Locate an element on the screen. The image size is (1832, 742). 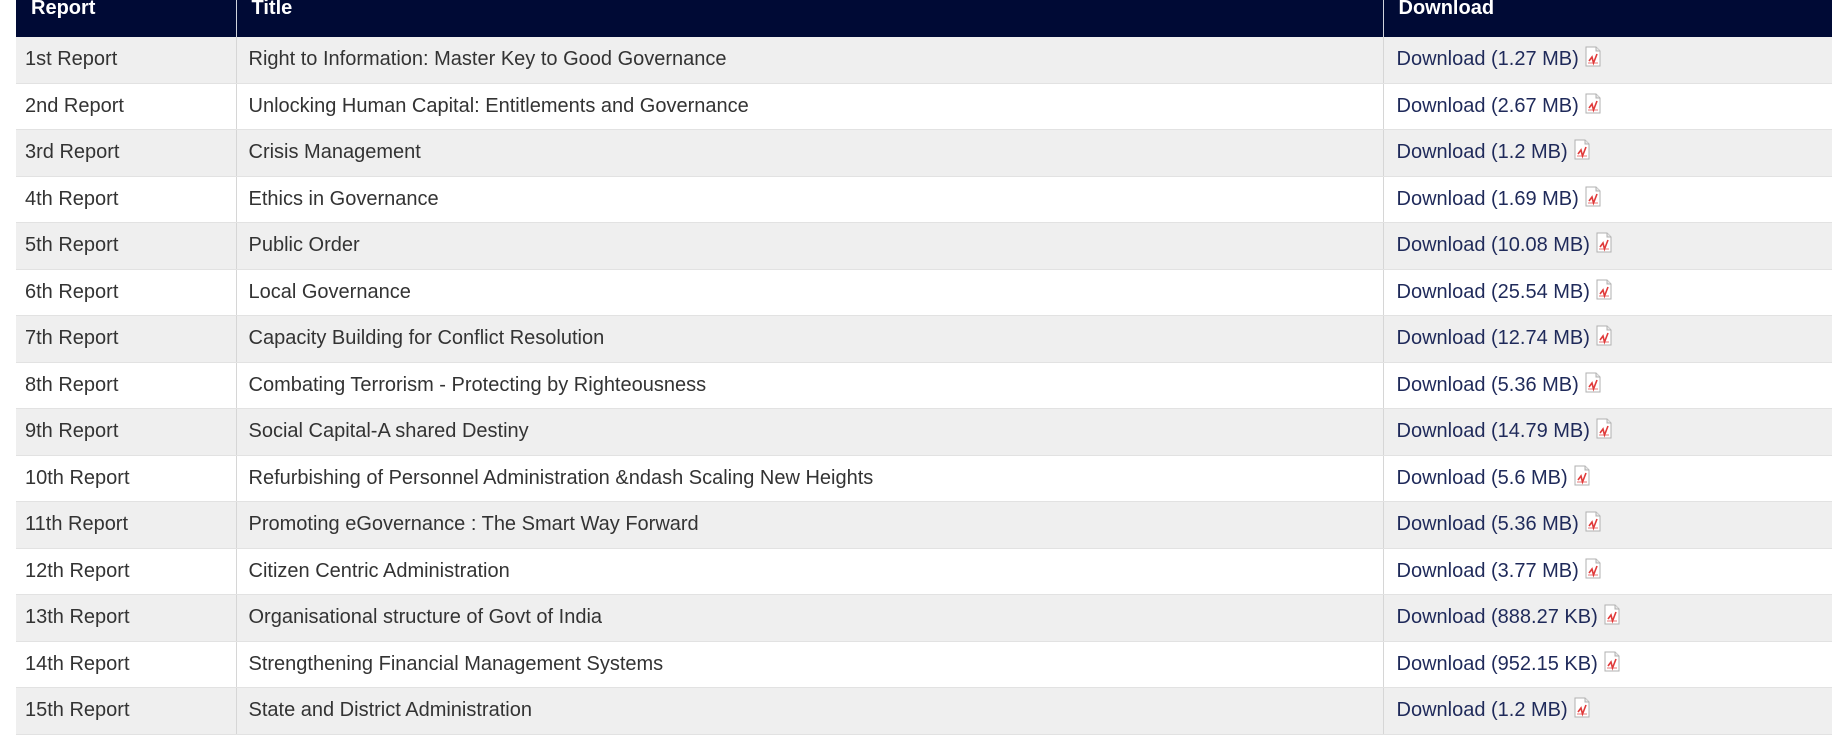
download-link: Download (3.77 MB) is located at coordinates (1487, 570).